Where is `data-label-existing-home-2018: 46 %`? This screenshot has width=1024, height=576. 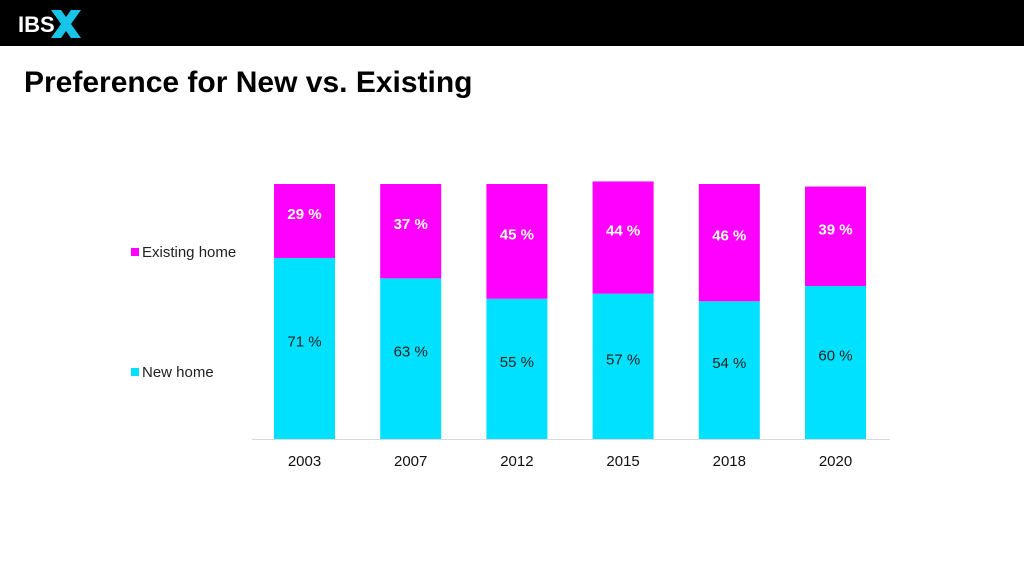 data-label-existing-home-2018: 46 % is located at coordinates (729, 236).